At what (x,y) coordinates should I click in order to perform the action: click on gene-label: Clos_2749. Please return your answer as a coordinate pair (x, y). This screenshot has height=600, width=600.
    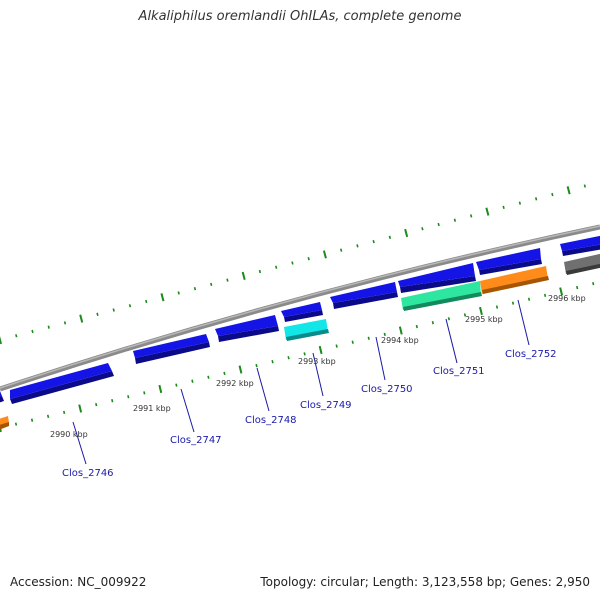
    Looking at the image, I should click on (326, 405).